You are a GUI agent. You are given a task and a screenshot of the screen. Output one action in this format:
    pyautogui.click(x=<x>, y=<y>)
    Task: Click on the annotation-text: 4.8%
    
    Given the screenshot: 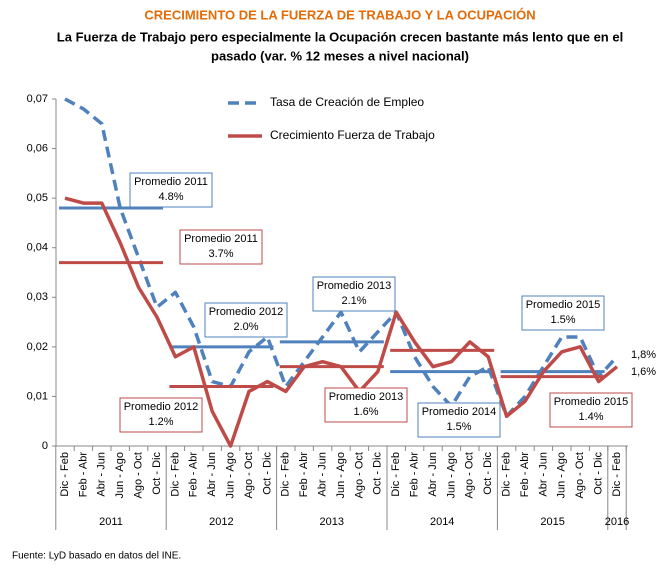 What is the action you would take?
    pyautogui.click(x=170, y=197)
    